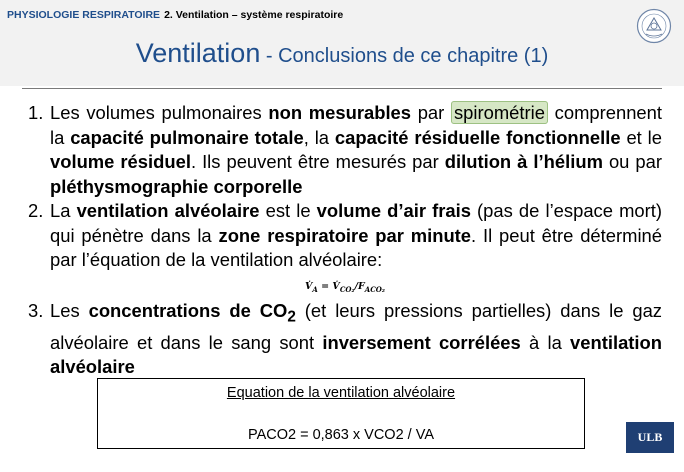 The image size is (684, 472). I want to click on bold-term: concentrations de CO, so click(188, 311).